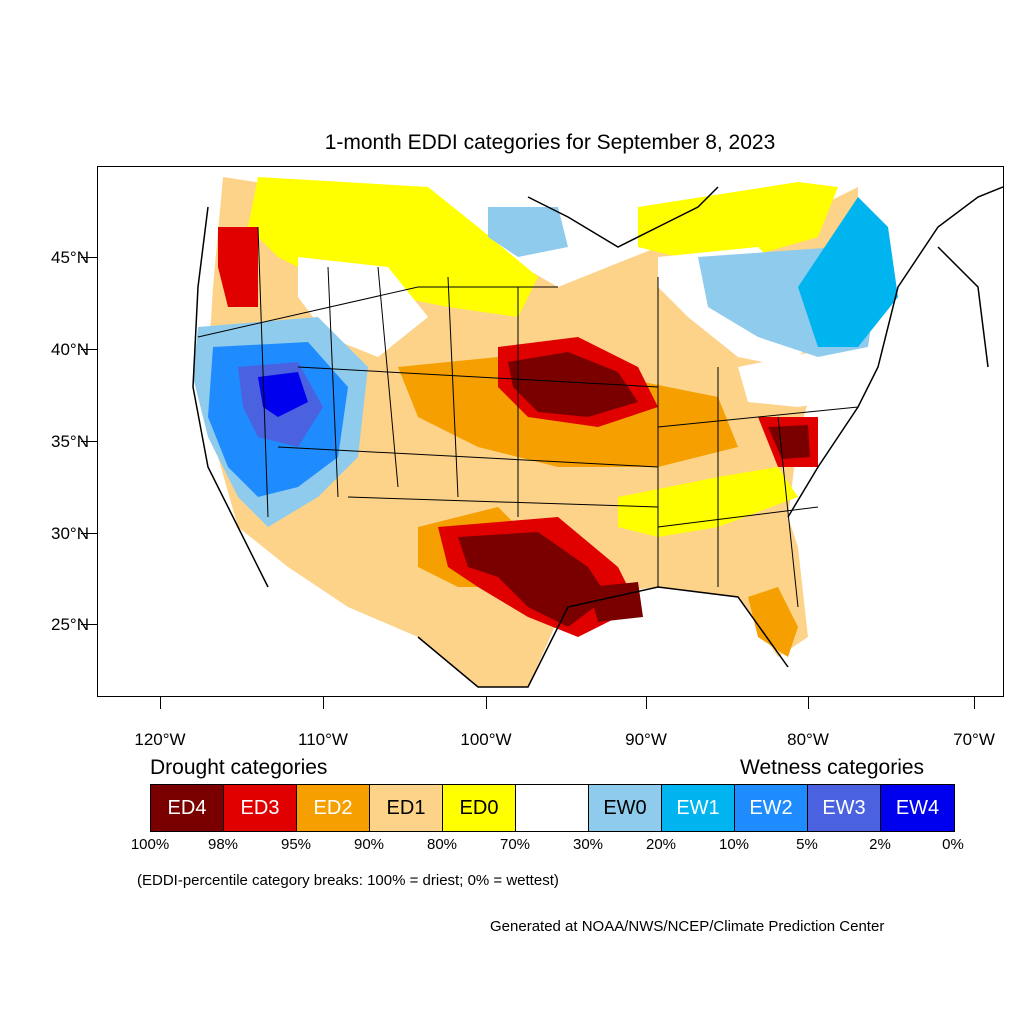 The height and width of the screenshot is (1024, 1024). What do you see at coordinates (283, 394) in the screenshot?
I see `ew4-nevada` at bounding box center [283, 394].